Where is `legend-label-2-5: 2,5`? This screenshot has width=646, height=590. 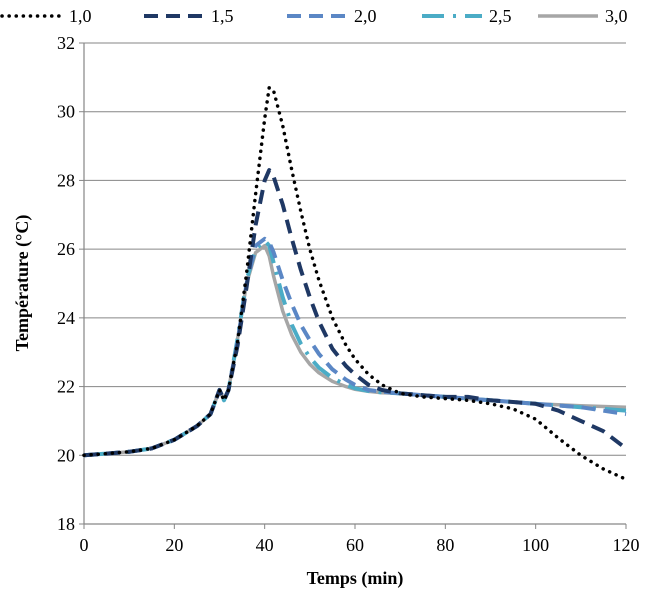 legend-label-2-5: 2,5 is located at coordinates (500, 16).